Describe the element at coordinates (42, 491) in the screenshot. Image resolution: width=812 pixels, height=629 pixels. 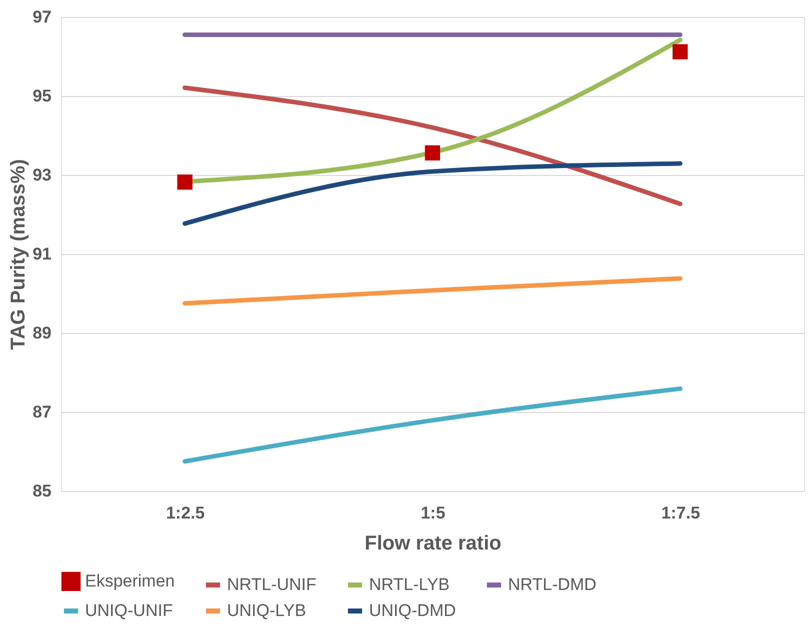
I see `y-tick-label: 85` at that location.